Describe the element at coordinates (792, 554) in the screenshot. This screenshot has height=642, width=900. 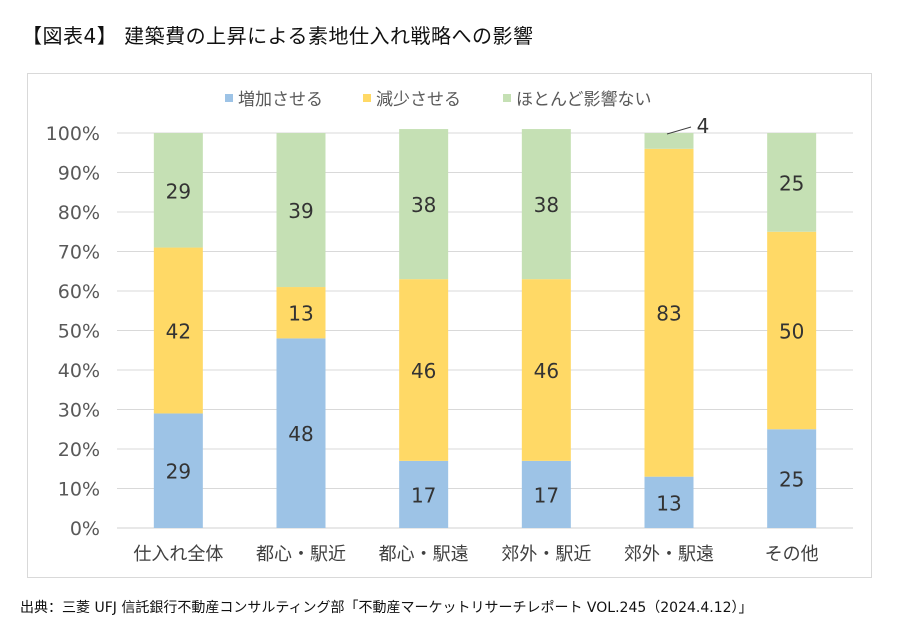
I see `x-category-label: その他` at that location.